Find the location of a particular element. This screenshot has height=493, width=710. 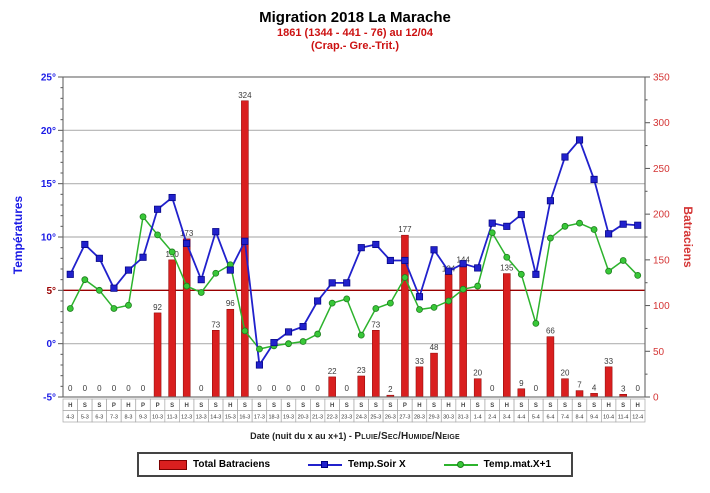

bar-value-label: 3 is located at coordinates (623, 388).